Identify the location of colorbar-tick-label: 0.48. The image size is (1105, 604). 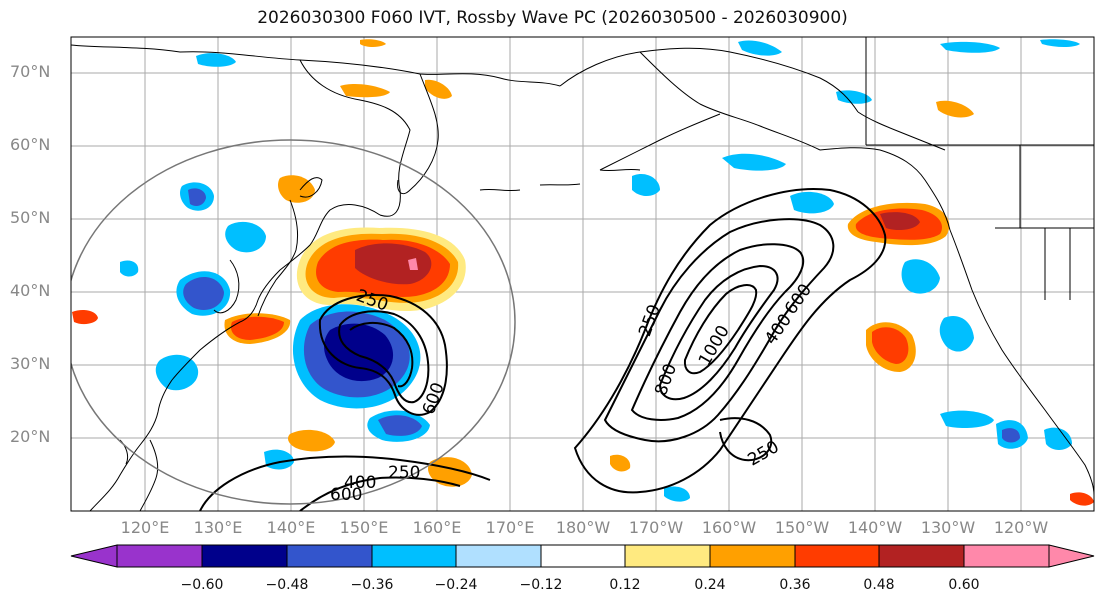
(879, 585).